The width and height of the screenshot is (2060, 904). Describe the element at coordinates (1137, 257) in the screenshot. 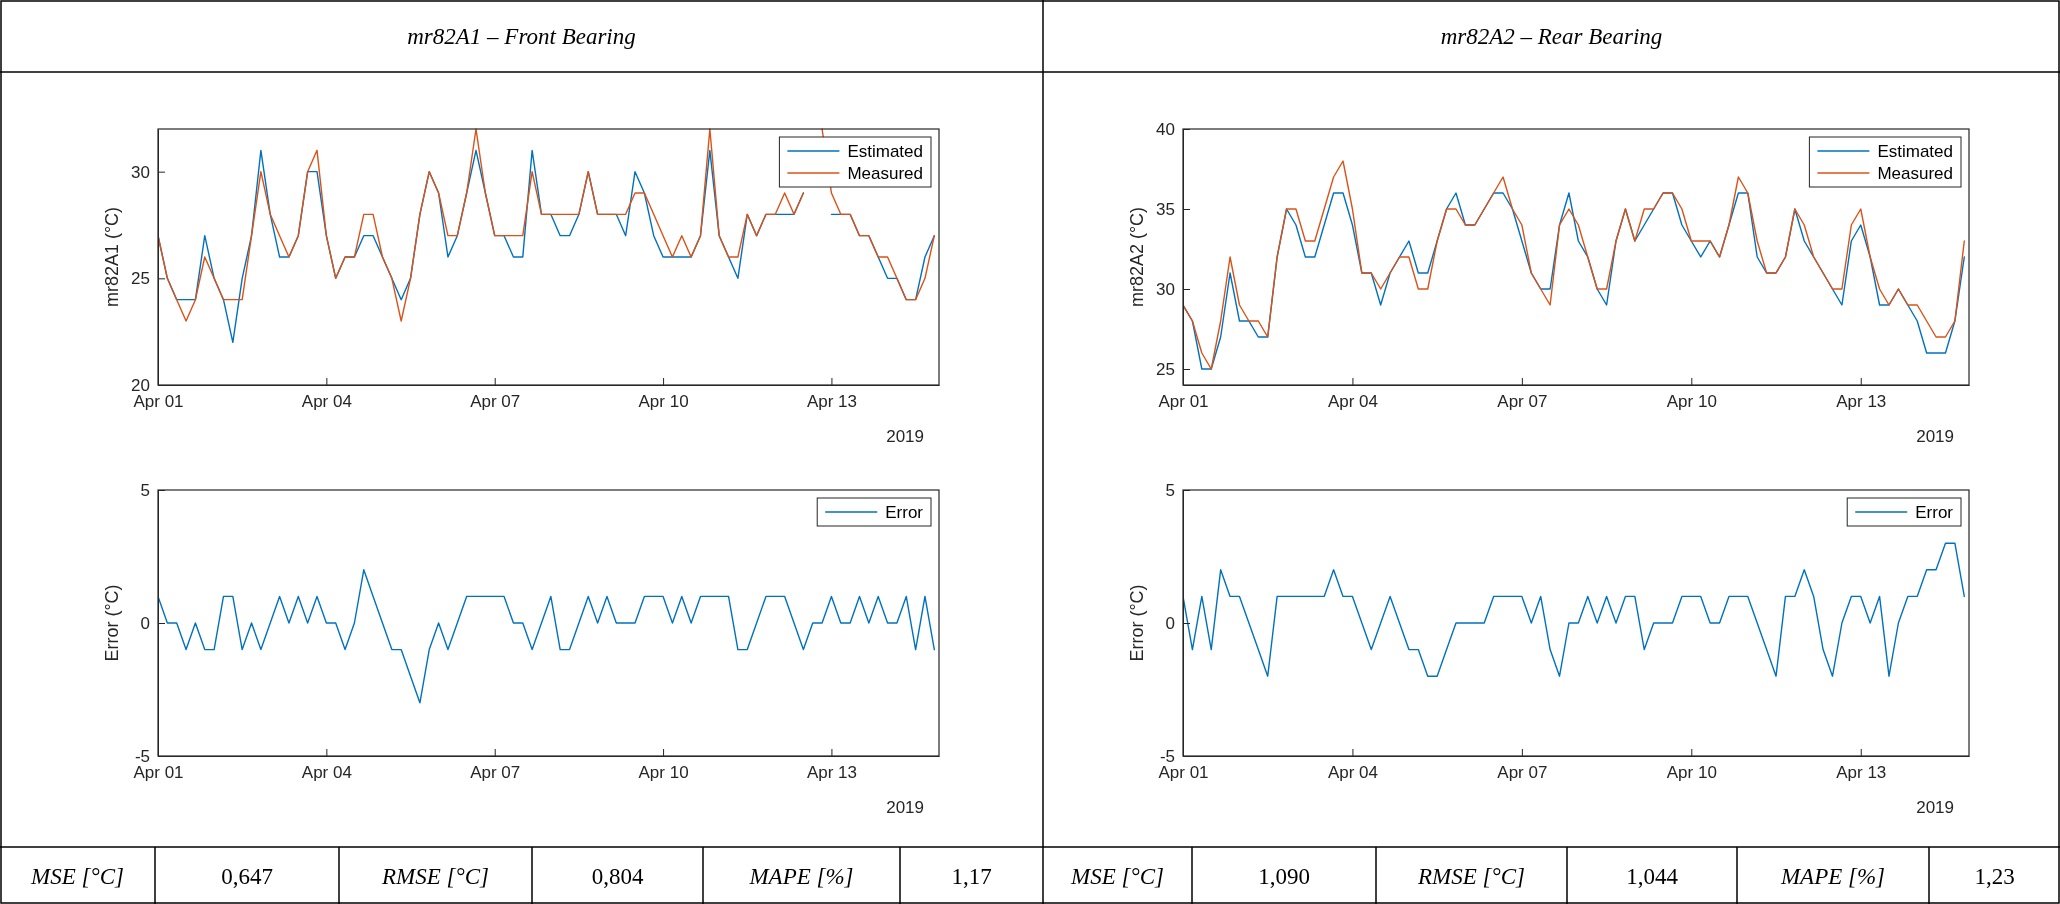

I see `y-axis-title: mr82A2 (°C)` at that location.